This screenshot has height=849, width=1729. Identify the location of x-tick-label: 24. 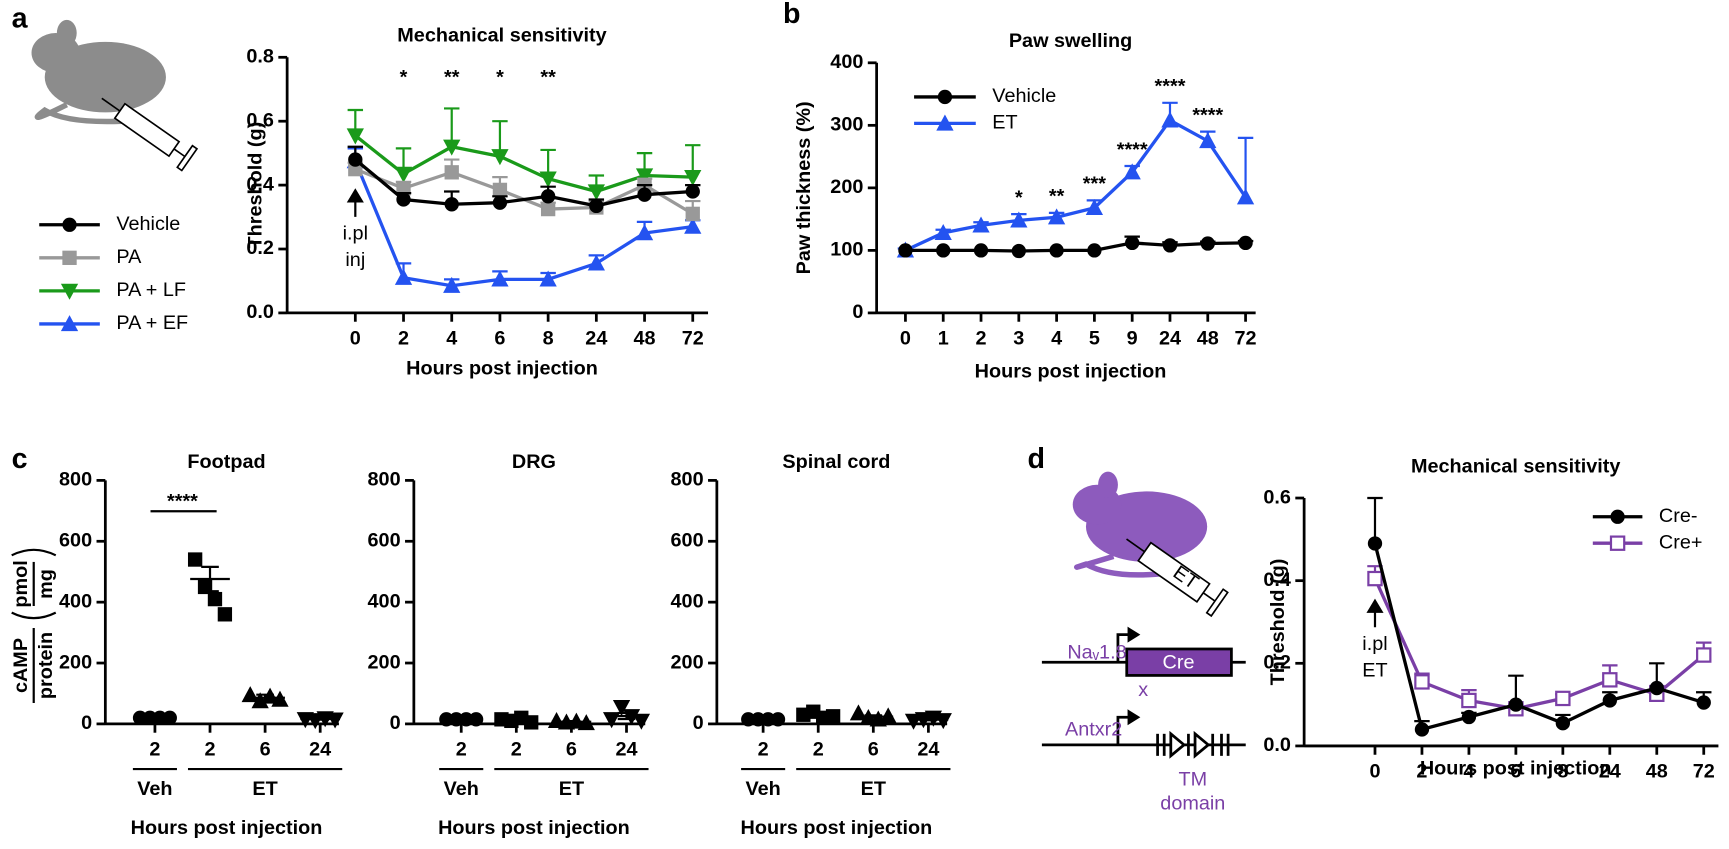
(1610, 772).